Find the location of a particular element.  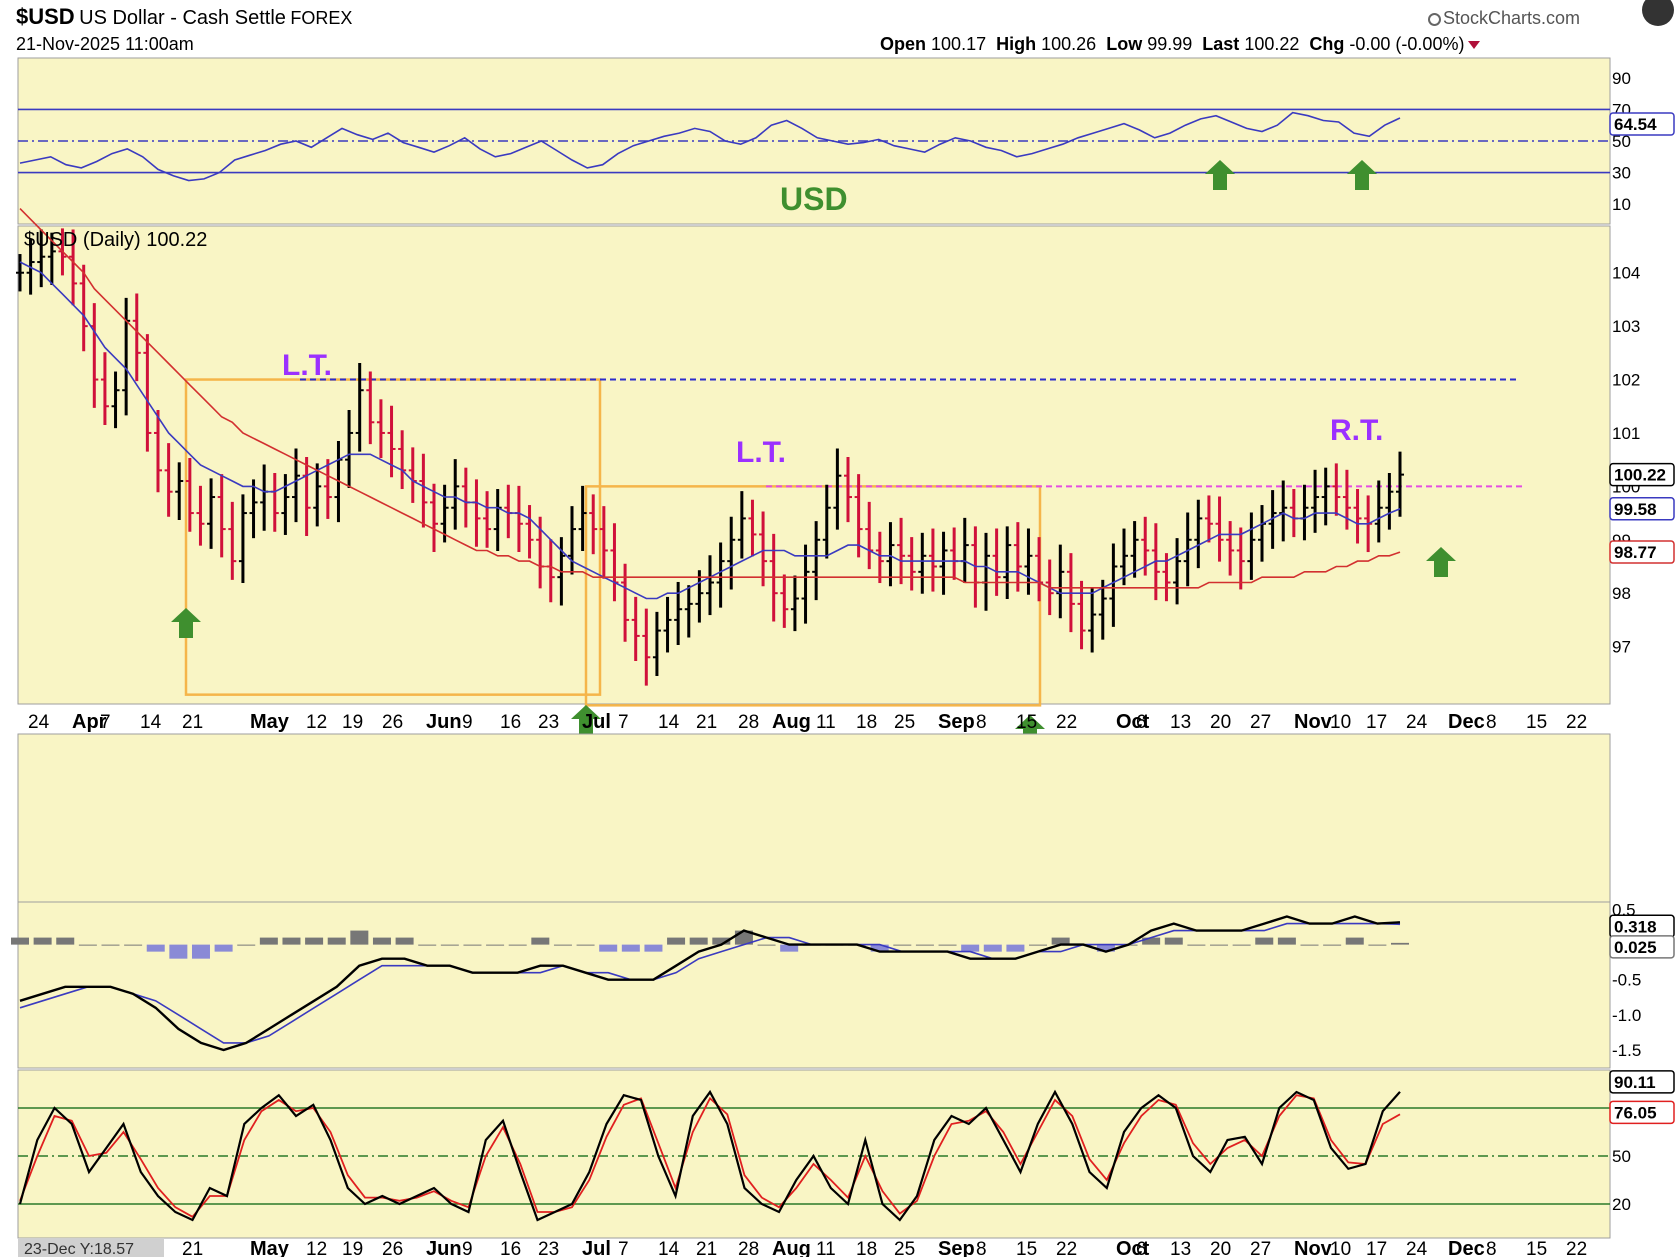

stoch-d-last-value-box is located at coordinates (1642, 1112).